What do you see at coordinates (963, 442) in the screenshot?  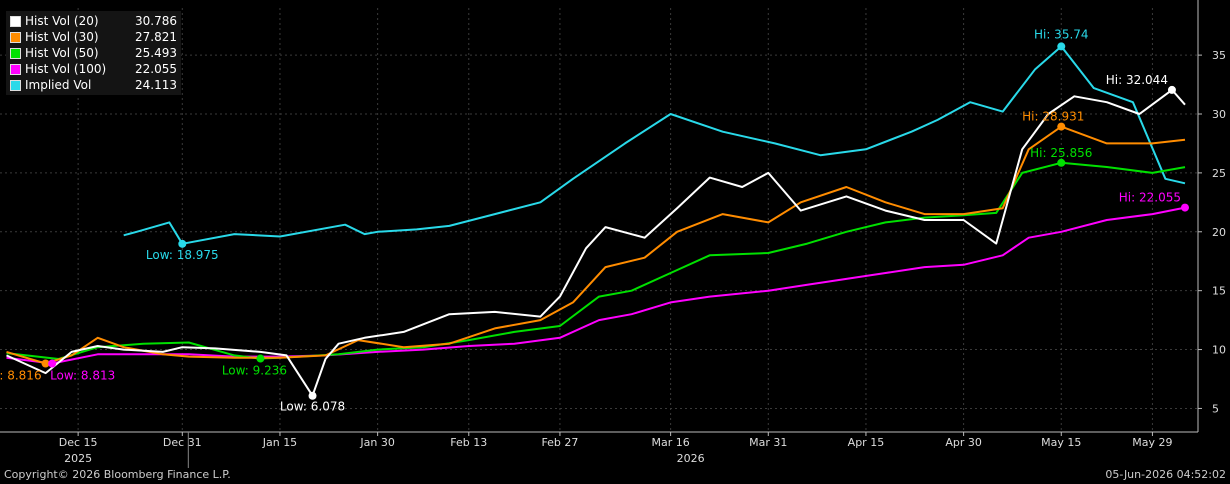 I see `x-tick-label: Apr 30` at bounding box center [963, 442].